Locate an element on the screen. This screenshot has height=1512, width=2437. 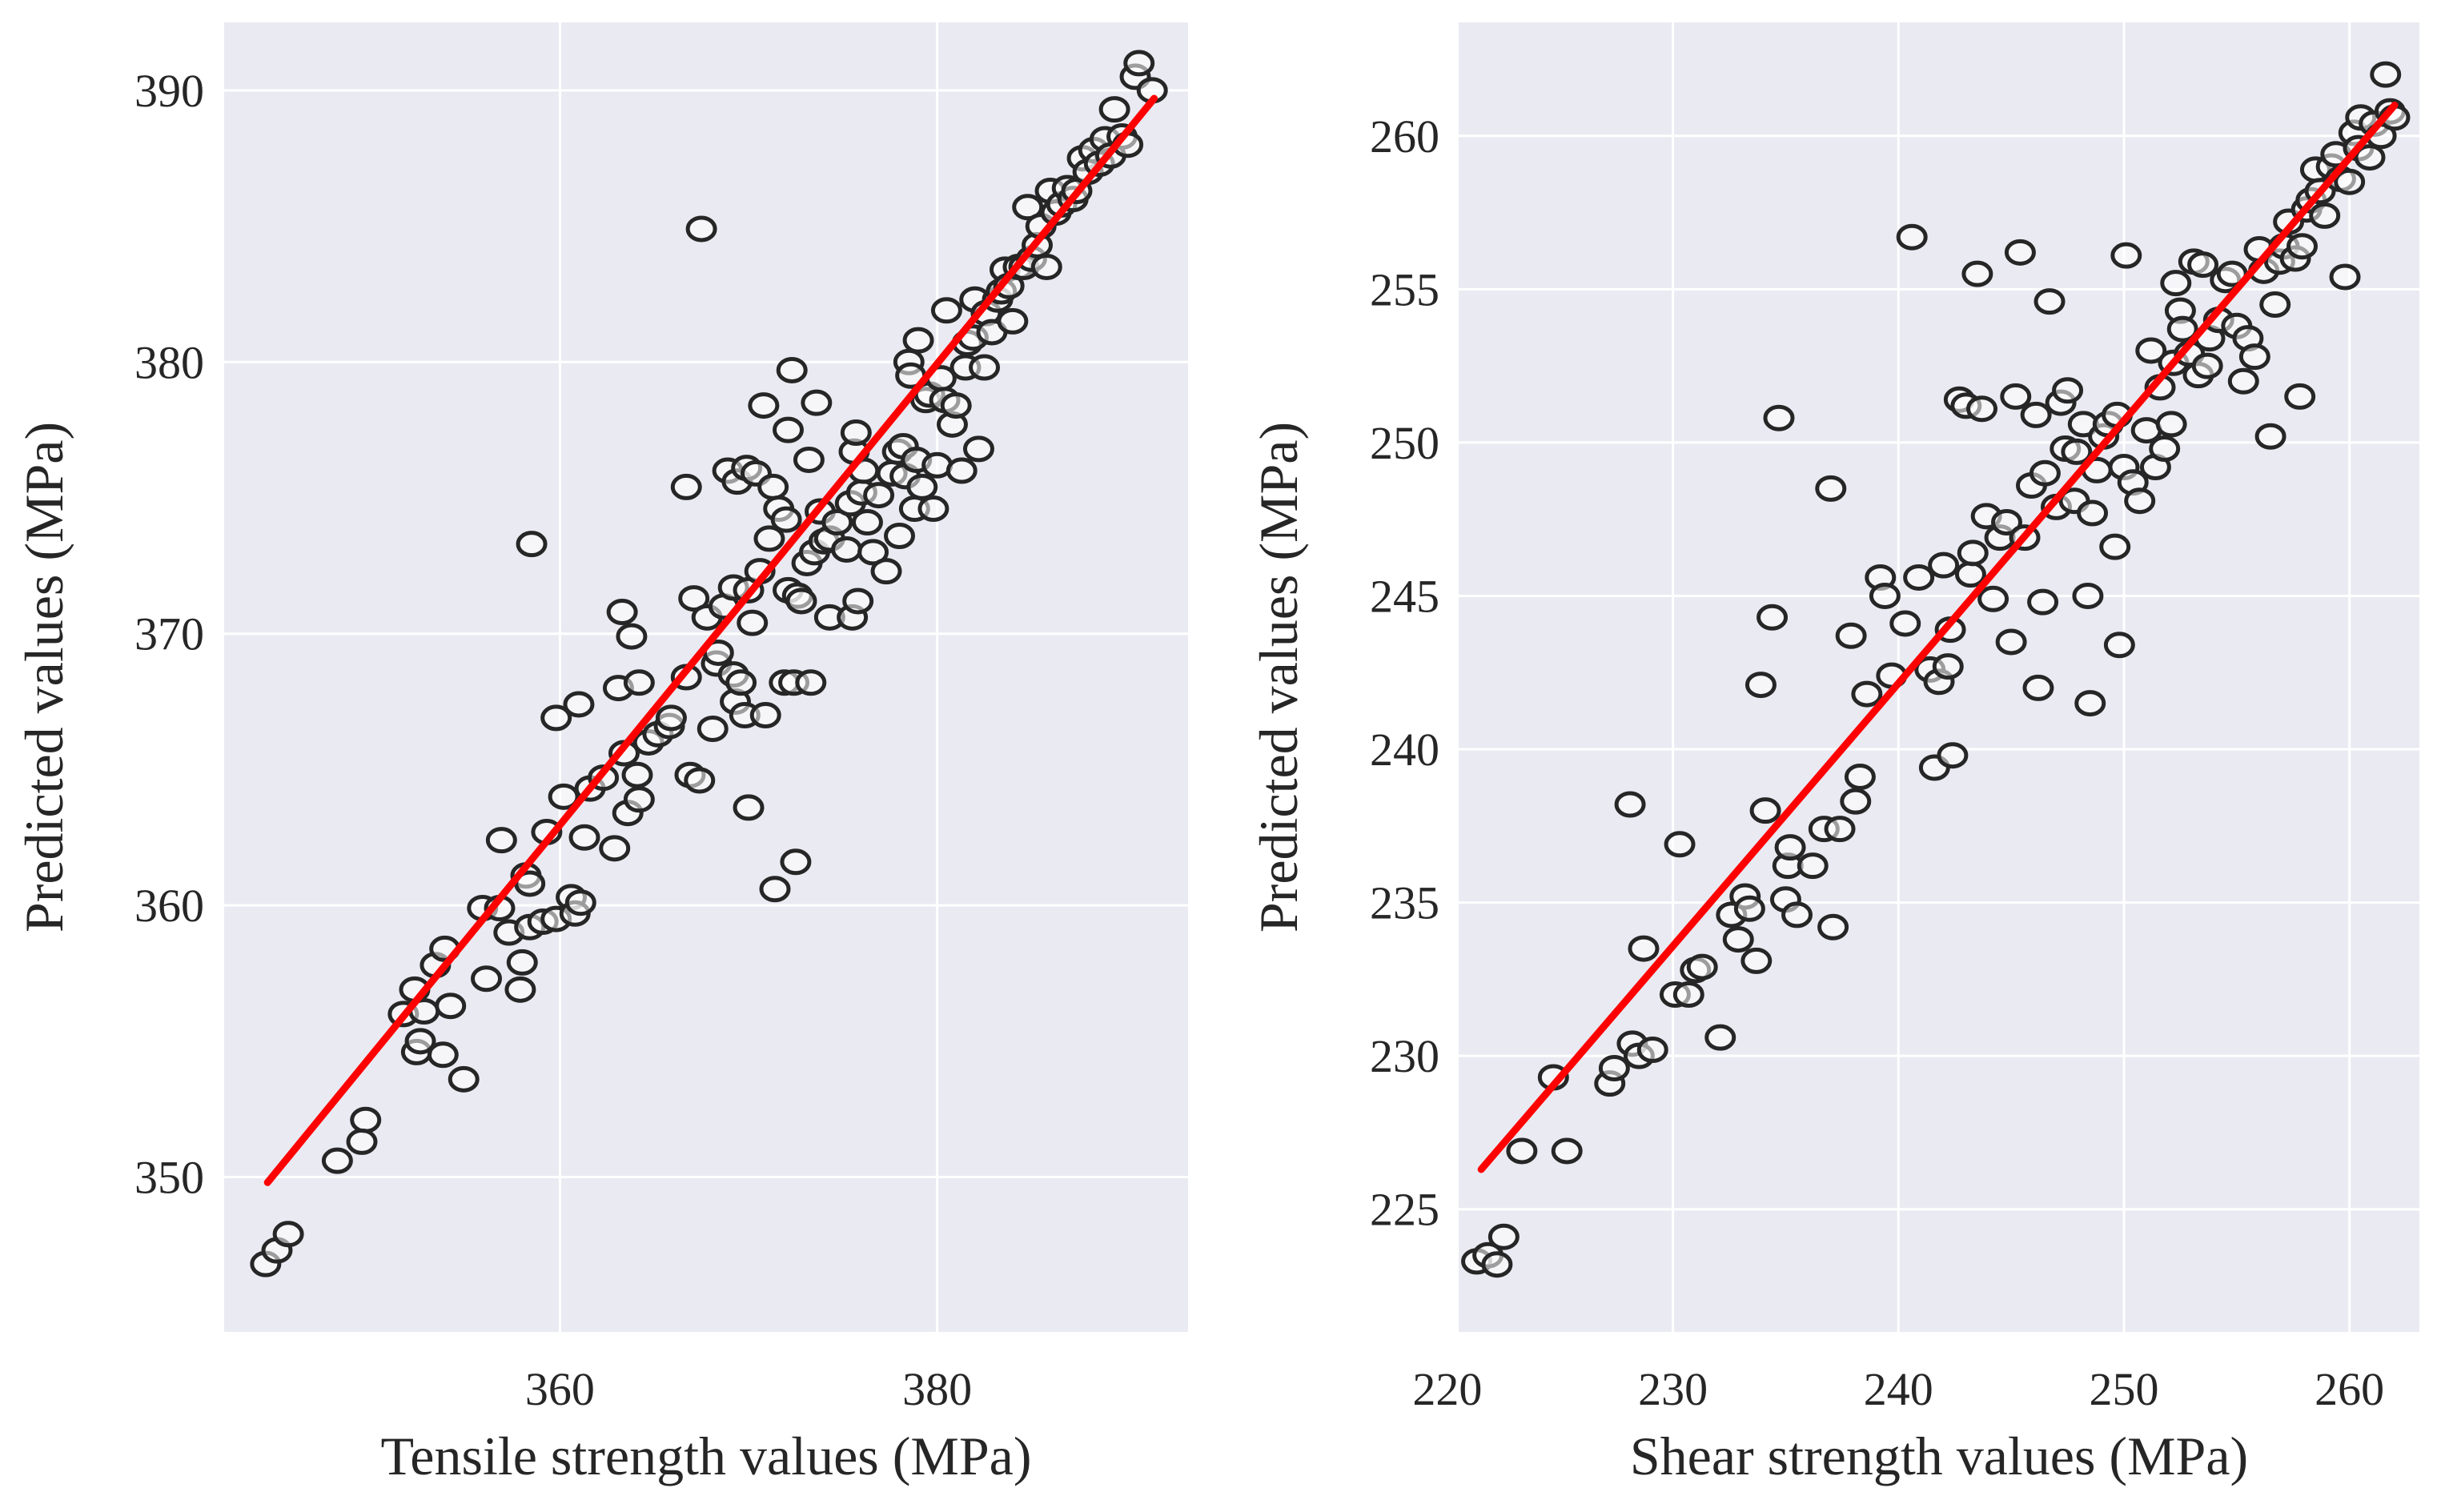
y-tick-label: 370 is located at coordinates (169, 634).